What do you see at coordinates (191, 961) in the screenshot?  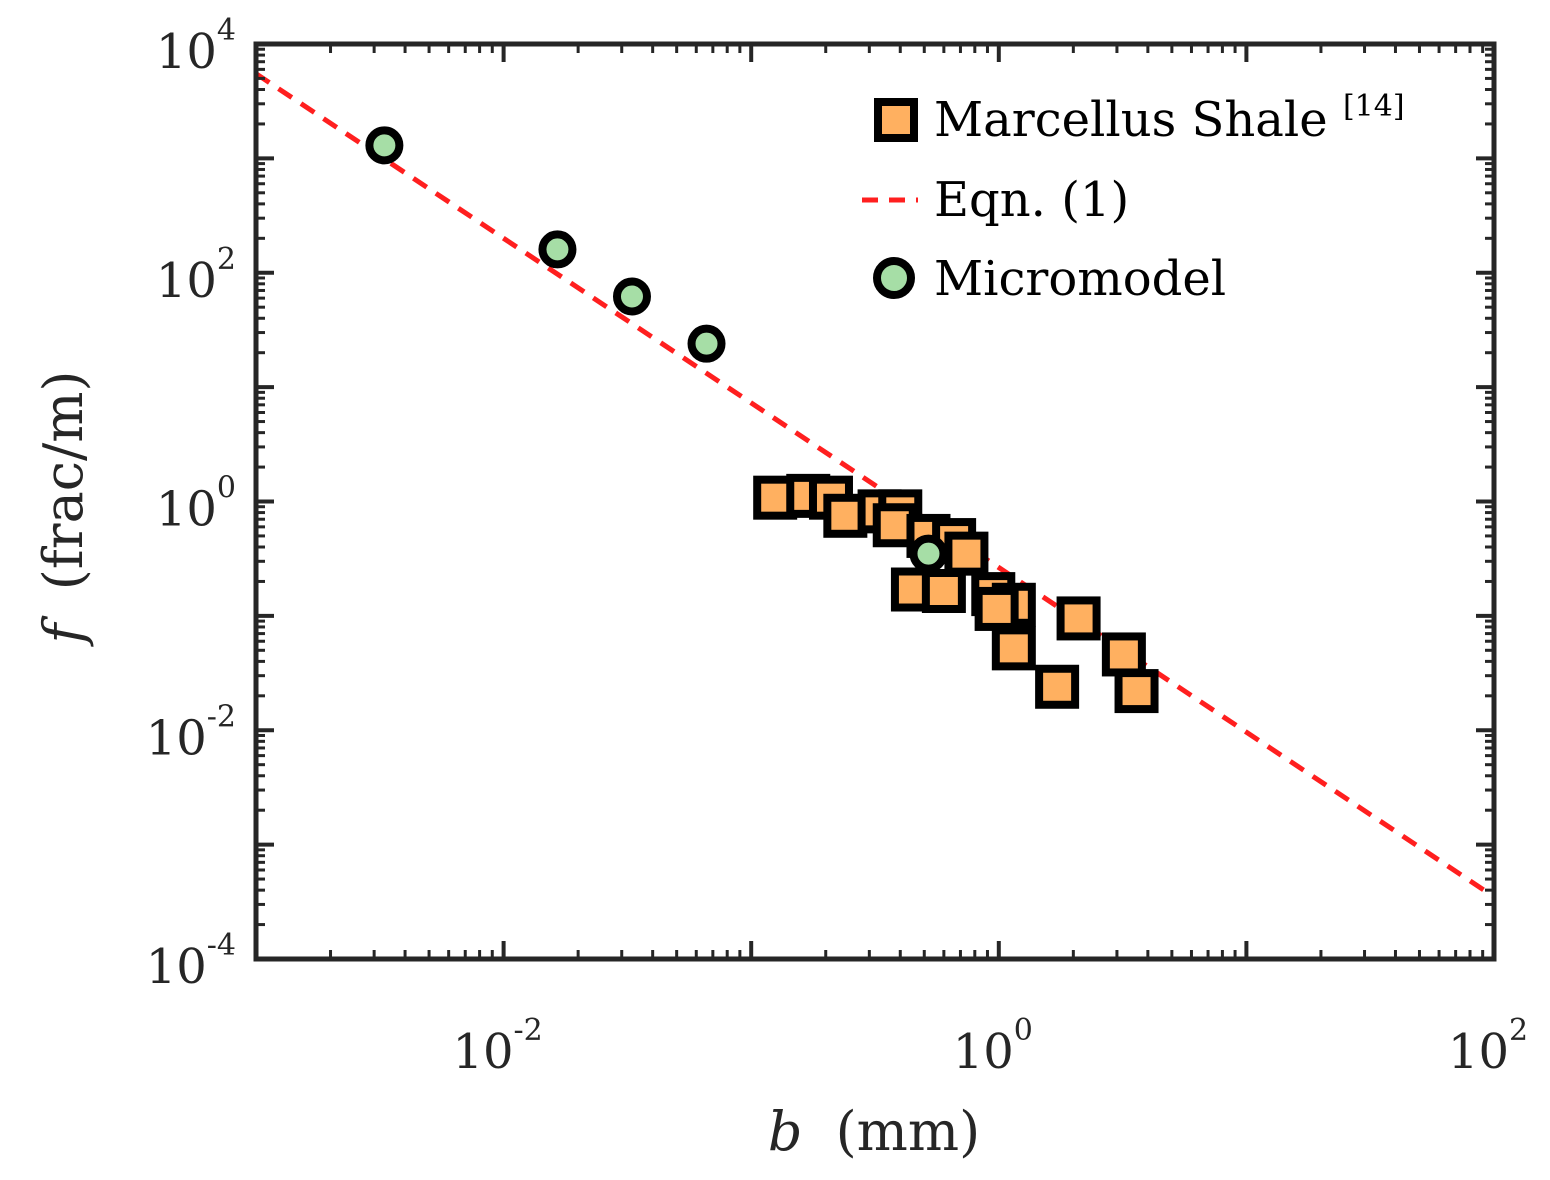 I see `y-tick-label-1: 10⁻⁴` at bounding box center [191, 961].